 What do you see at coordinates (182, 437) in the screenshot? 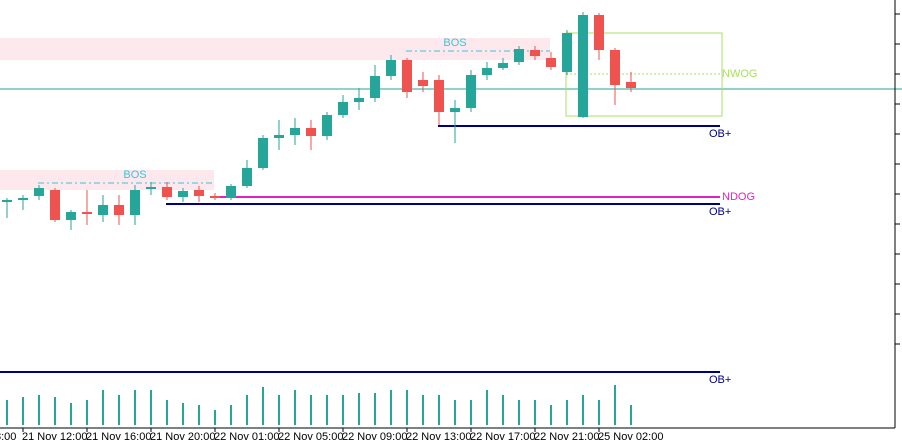
I see `x-tick-label: 21 Nov 20:00` at bounding box center [182, 437].